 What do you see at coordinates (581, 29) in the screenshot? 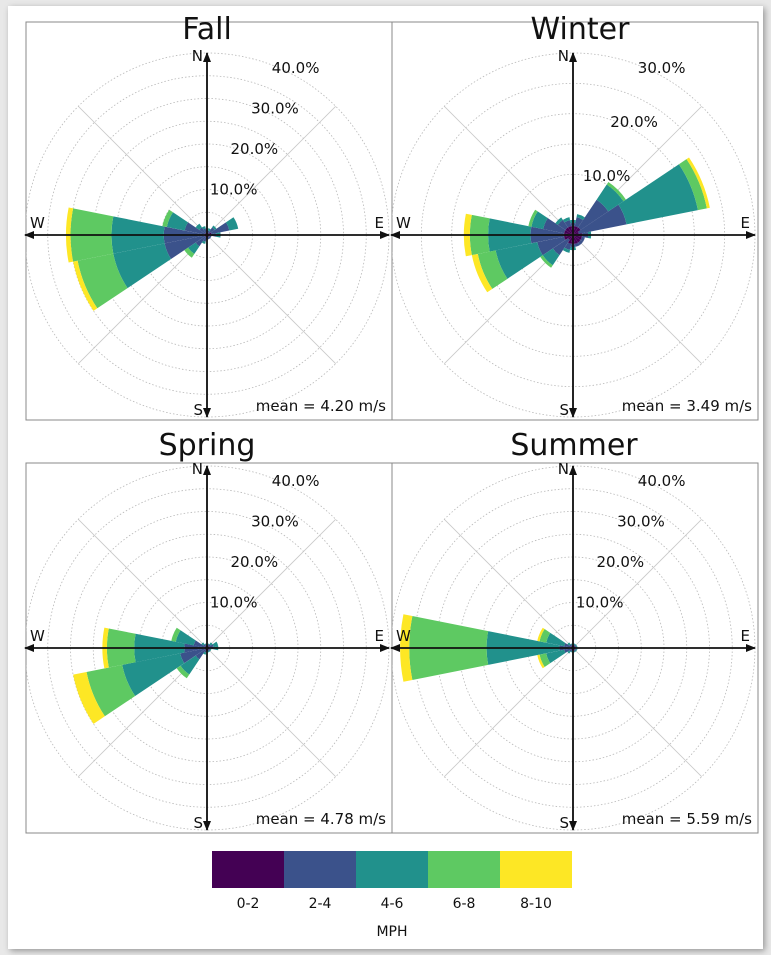
I see `panel-title-winter: Winter` at bounding box center [581, 29].